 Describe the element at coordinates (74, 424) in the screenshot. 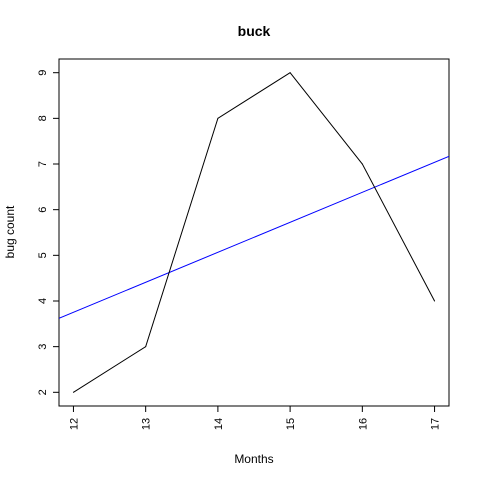

I see `x-tick-label-12: 12` at that location.